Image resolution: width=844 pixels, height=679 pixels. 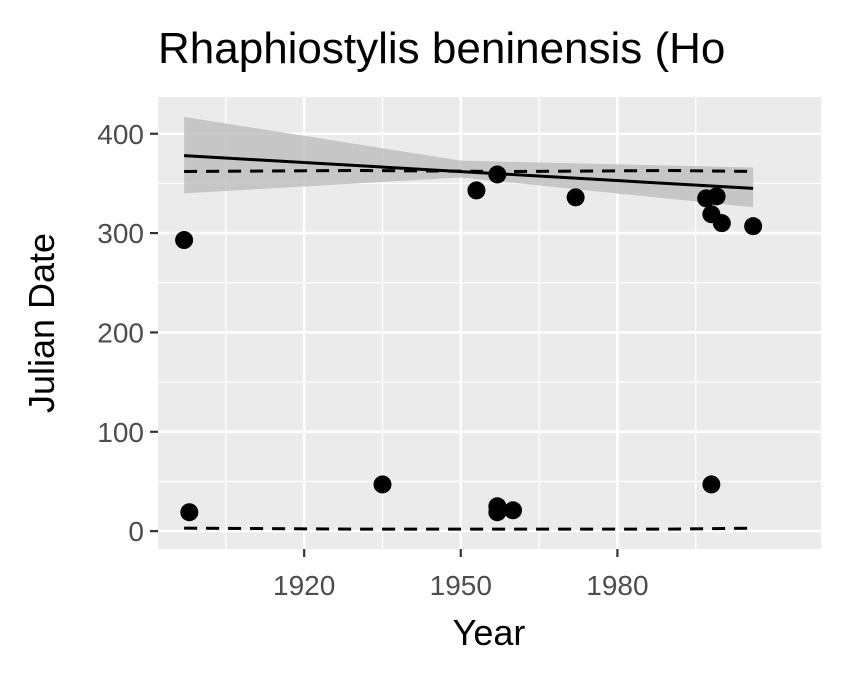 I want to click on chart-title: Rhaphiostylis beninensis (Ho, so click(x=441, y=48).